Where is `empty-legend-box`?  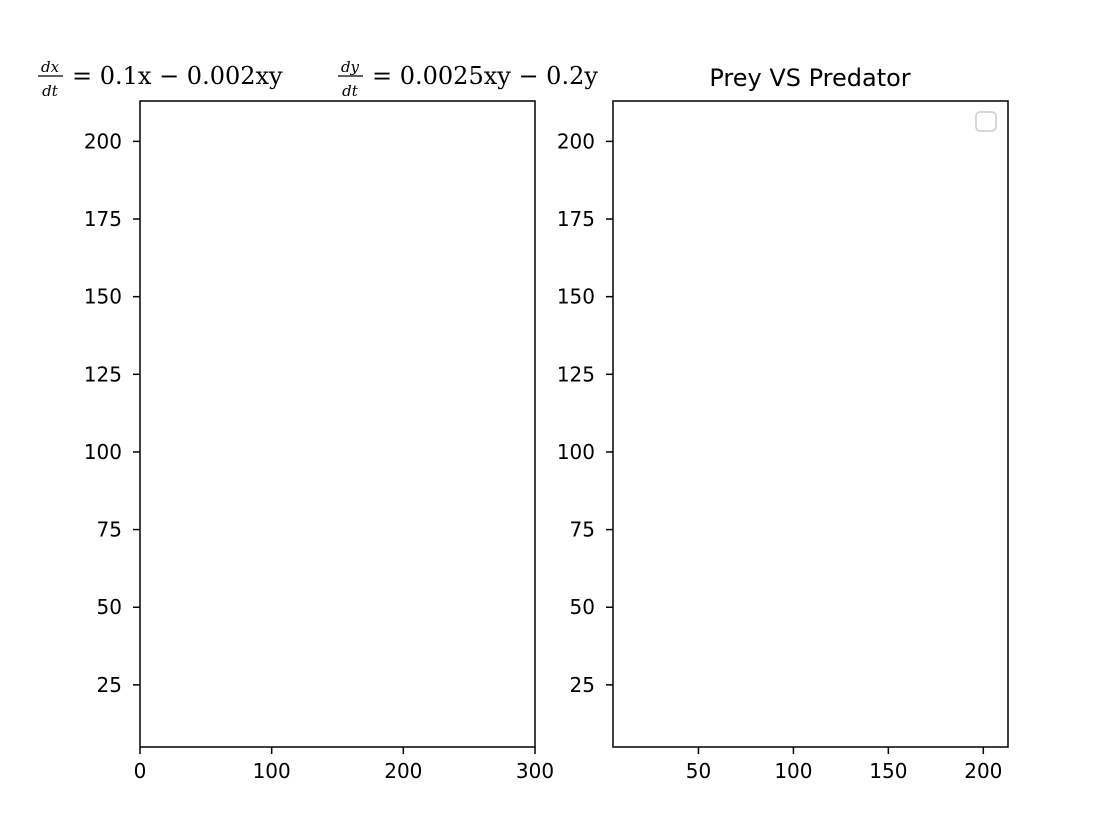 empty-legend-box is located at coordinates (986, 121).